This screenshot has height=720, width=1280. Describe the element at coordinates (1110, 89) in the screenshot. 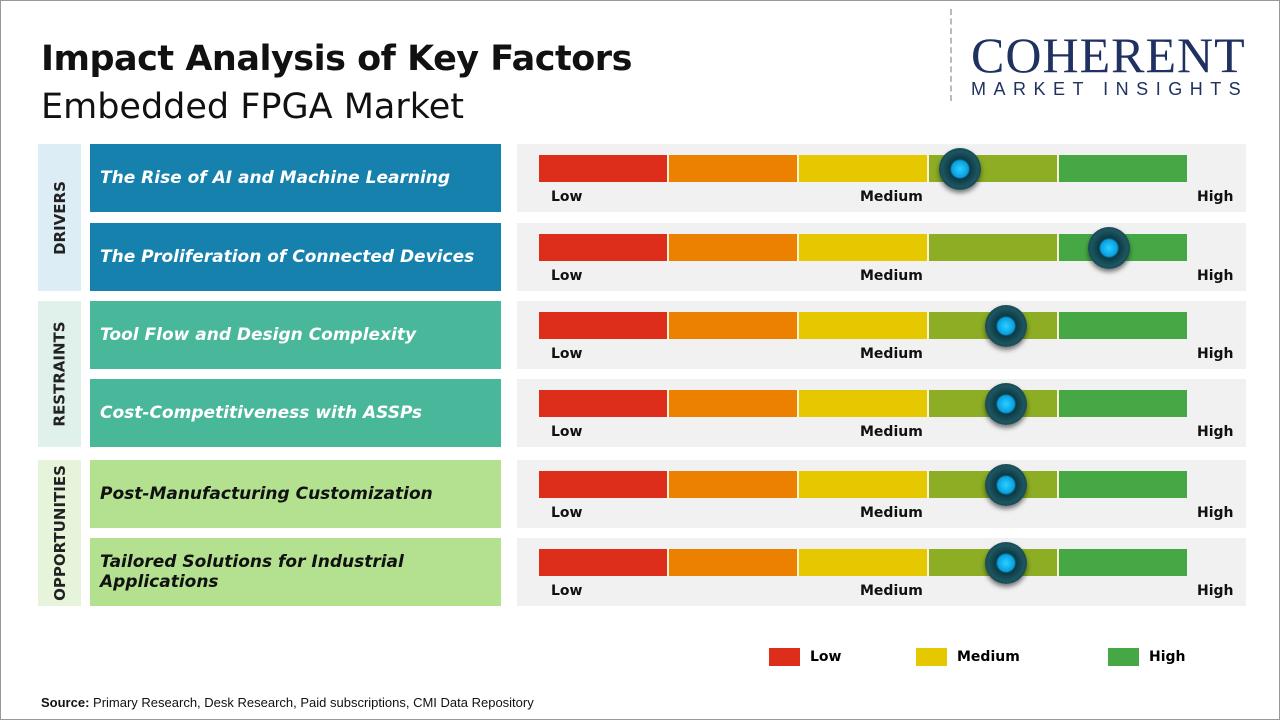

I see `logo-line2: MARKET INSIGHTS` at that location.